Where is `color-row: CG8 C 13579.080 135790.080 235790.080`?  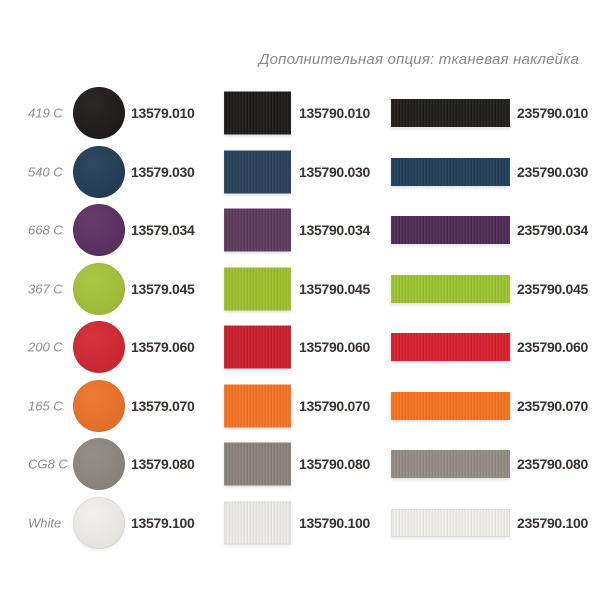
color-row: CG8 C 13579.080 135790.080 235790.080 is located at coordinates (300, 464).